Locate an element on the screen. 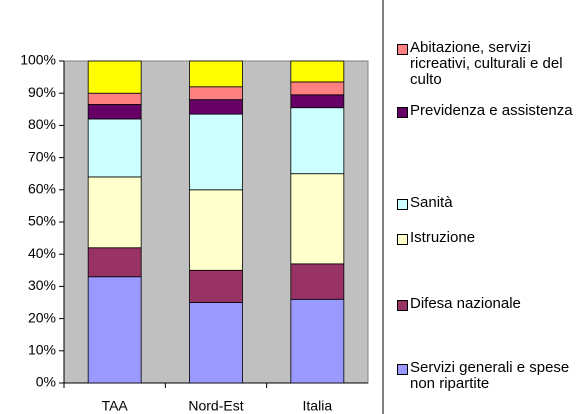  y-tick-label: 30% is located at coordinates (42, 285).